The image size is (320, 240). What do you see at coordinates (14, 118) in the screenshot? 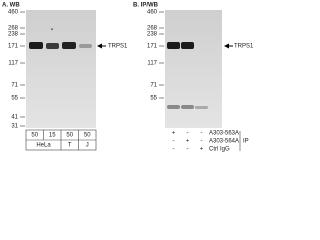
I see `mw-marker: 41` at bounding box center [14, 118].